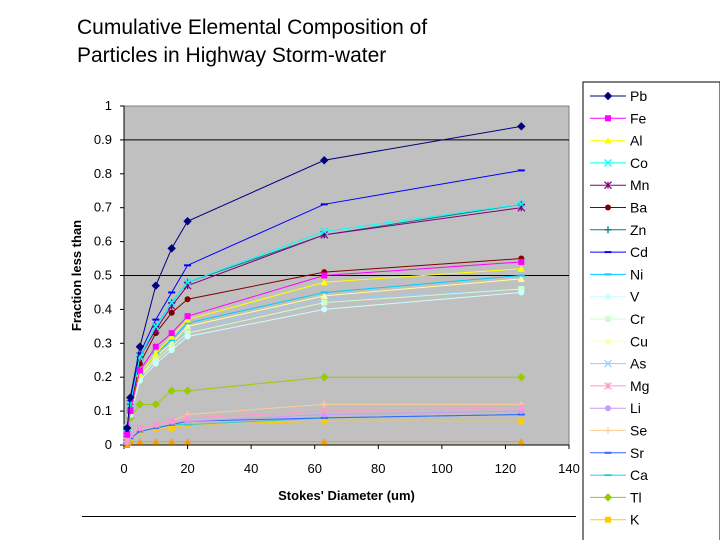  I want to click on legend-entry: Zn, so click(618, 230).